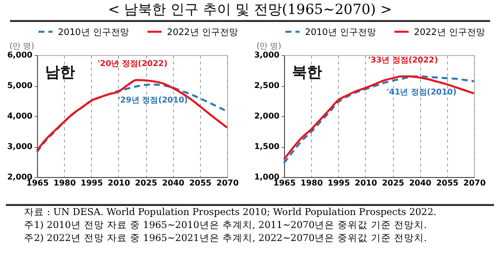 The width and height of the screenshot is (500, 267). Describe the element at coordinates (226, 238) in the screenshot. I see `text: 주2) 2022년 전망 자료 중 1965~2021년은 추계치, 2022~2070년은 중위값 기준 전망치.` at that location.